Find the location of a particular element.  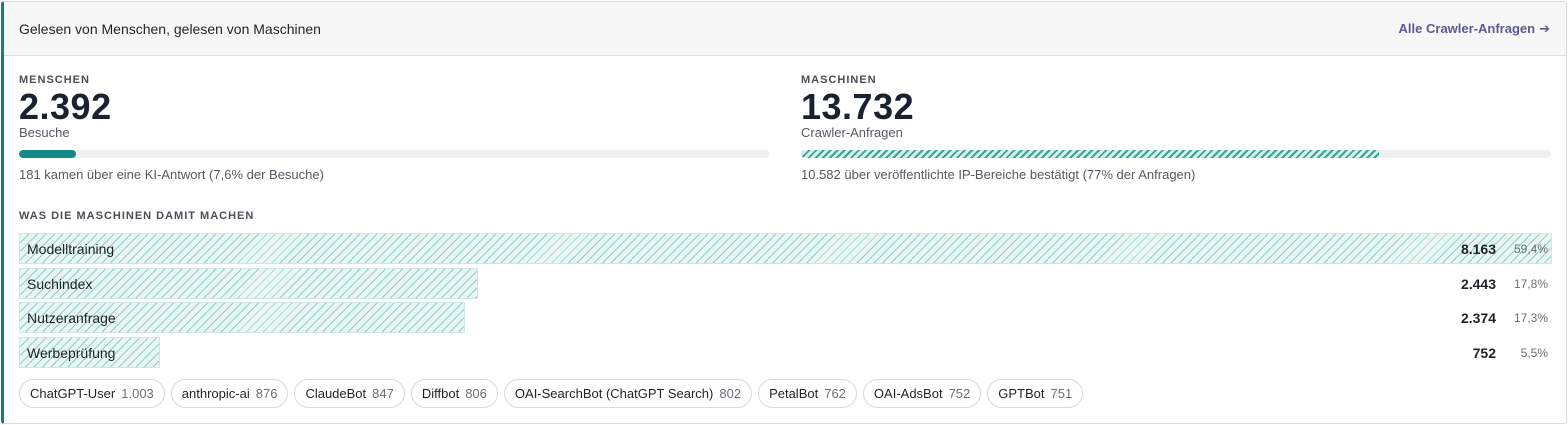

humans-kicker: MENSCHEN is located at coordinates (54, 80).